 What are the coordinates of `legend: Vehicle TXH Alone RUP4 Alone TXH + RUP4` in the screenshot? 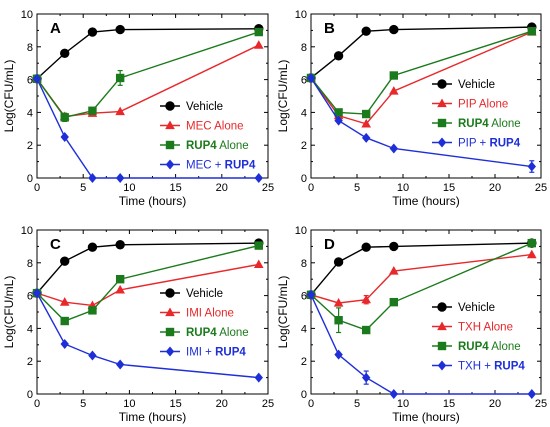 It's located at (478, 337).